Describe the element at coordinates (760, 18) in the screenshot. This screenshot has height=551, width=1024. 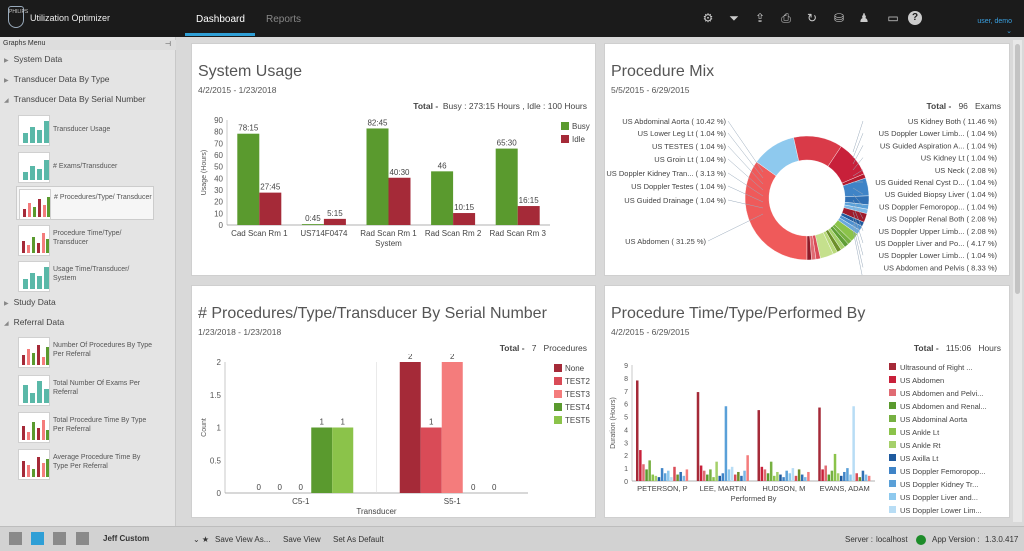
I see `export-icon: ⇪` at that location.